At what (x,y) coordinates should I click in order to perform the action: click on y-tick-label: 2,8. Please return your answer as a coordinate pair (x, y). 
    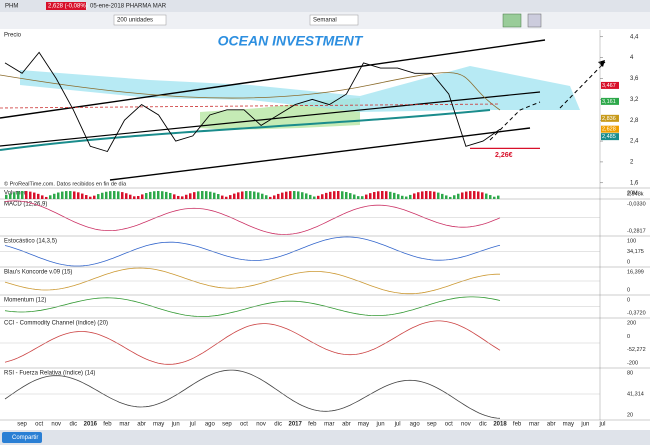
    Looking at the image, I should click on (634, 121).